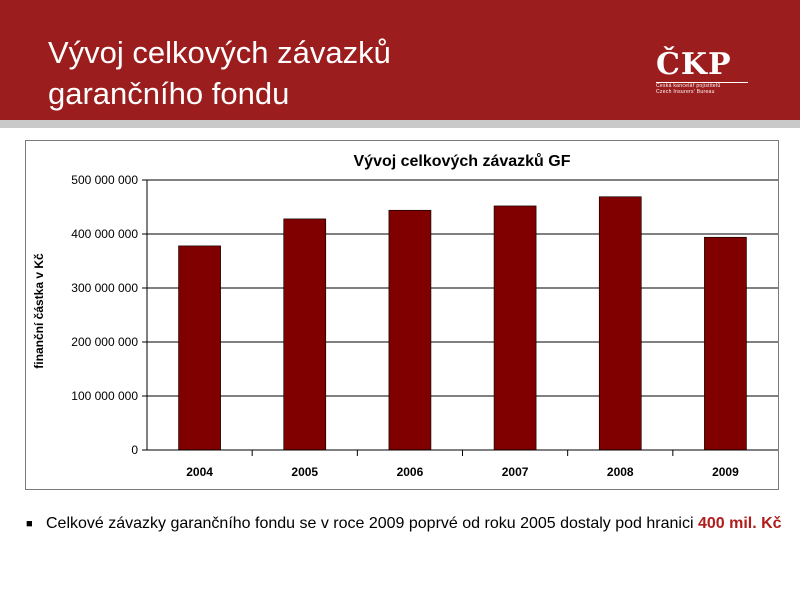 The height and width of the screenshot is (600, 800). Describe the element at coordinates (462, 464) in the screenshot. I see `x-tick-labels: 2004 2005 2006 2007 2008 2009` at that location.